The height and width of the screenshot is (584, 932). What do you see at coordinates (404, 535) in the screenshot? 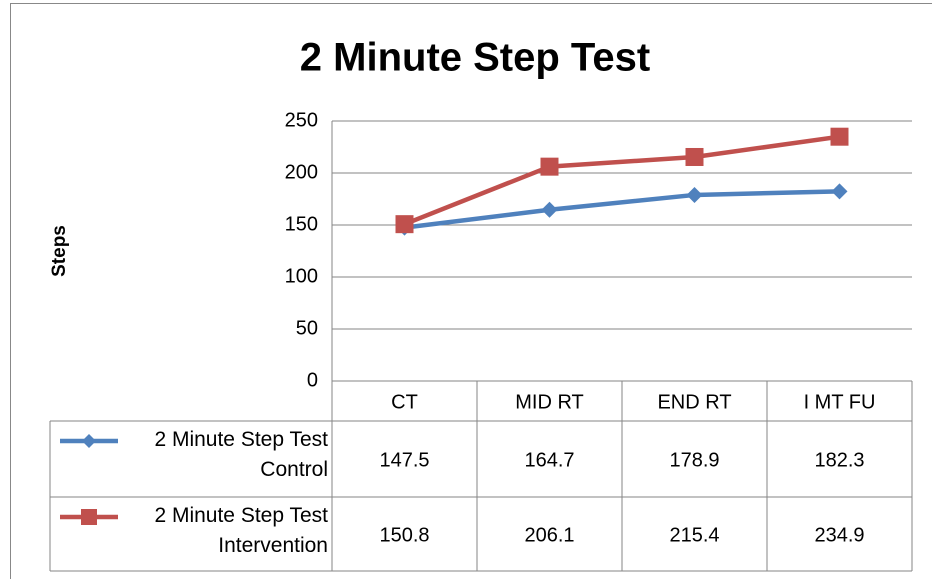
I see `table-value: 150.8` at bounding box center [404, 535].